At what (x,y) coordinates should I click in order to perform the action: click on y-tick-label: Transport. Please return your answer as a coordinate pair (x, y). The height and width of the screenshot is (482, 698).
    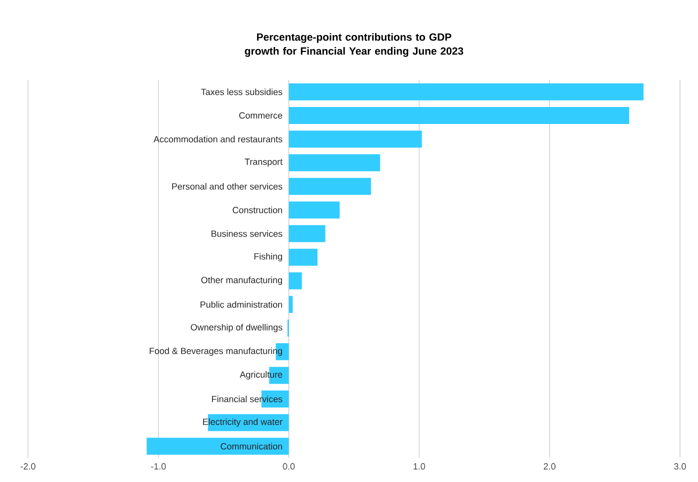
    Looking at the image, I should click on (263, 162).